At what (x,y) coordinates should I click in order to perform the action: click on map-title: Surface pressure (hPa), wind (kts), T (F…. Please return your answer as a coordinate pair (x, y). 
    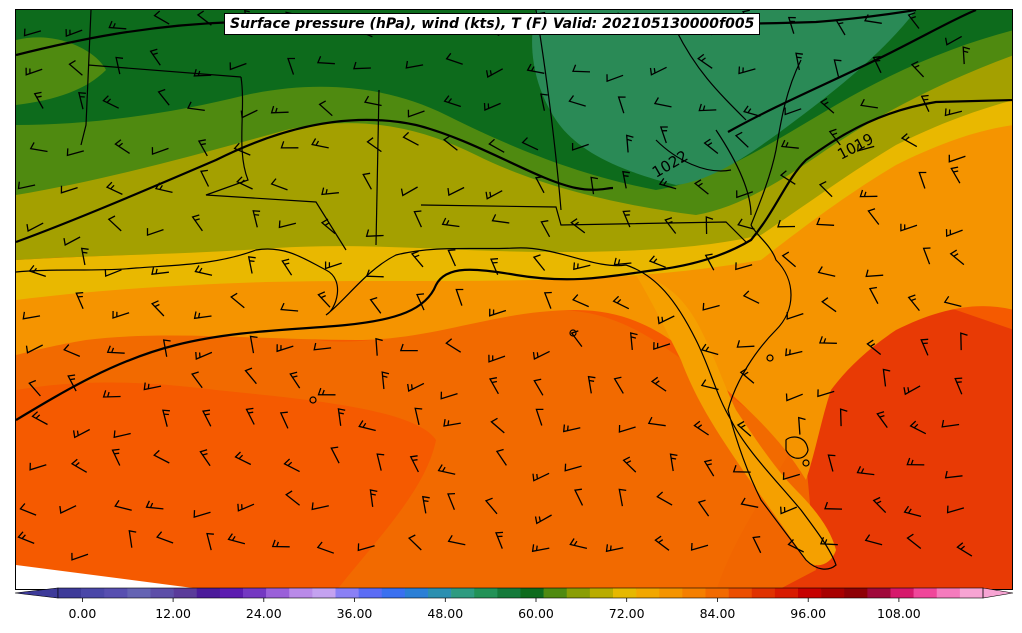
    Looking at the image, I should click on (492, 24).